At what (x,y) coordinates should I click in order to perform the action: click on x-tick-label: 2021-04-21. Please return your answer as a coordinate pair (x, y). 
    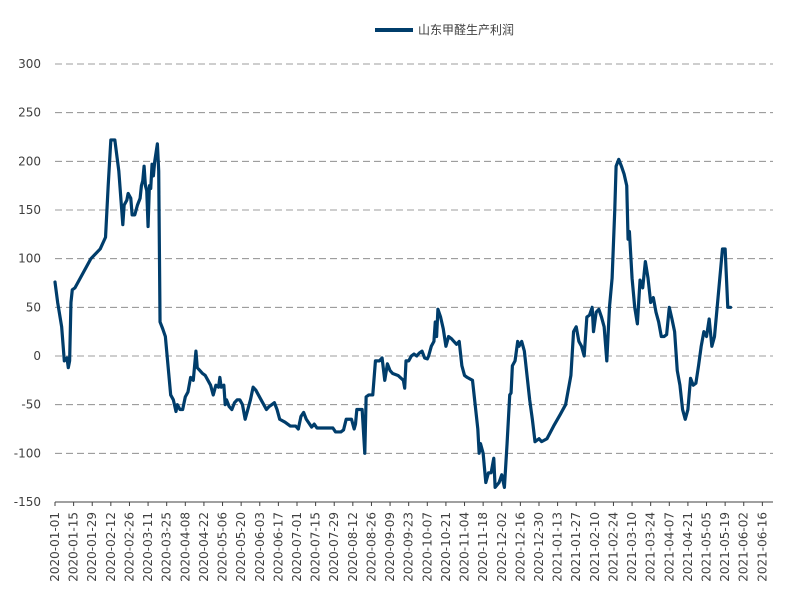
    Looking at the image, I should click on (688, 547).